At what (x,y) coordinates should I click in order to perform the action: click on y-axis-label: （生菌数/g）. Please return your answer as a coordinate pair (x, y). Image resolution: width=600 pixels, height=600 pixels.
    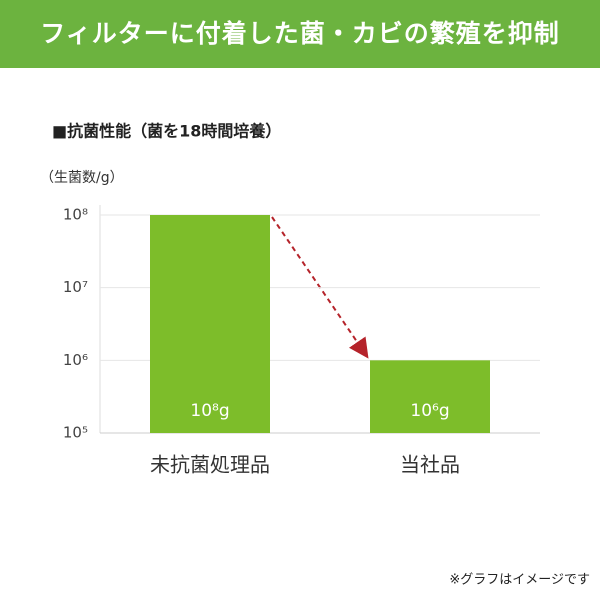
    Looking at the image, I should click on (82, 178).